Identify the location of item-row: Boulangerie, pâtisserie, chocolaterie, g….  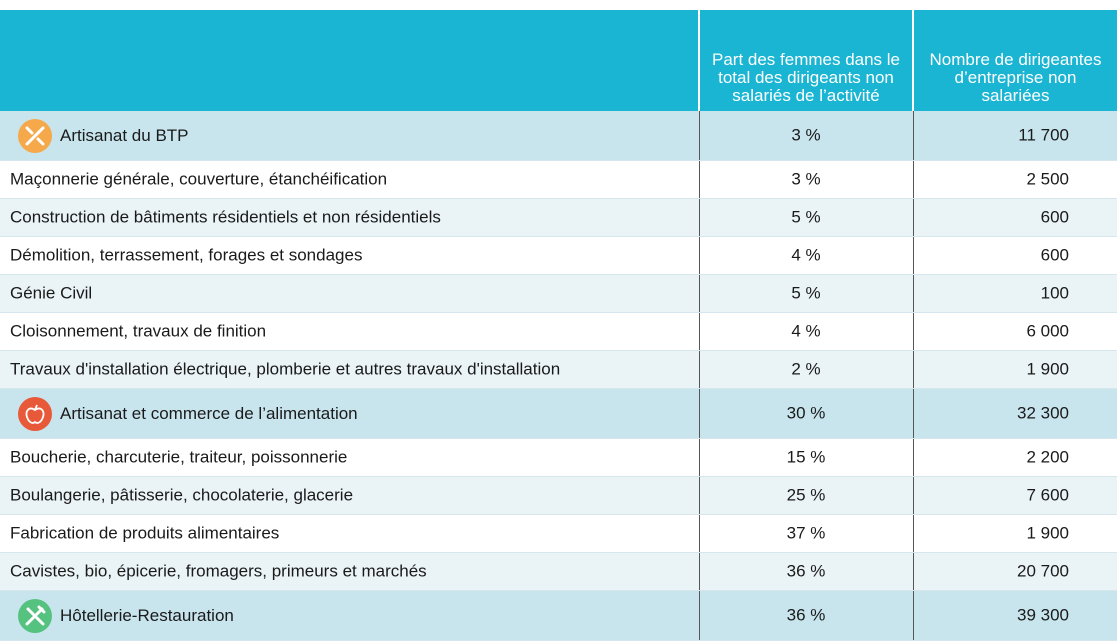
(558, 495).